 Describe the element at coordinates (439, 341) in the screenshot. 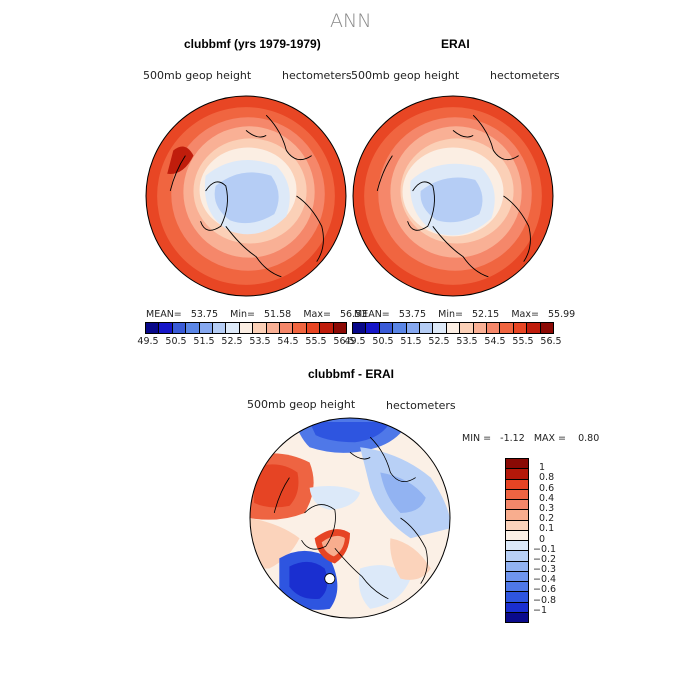

I see `colorbar-tick-label: 52.5` at that location.